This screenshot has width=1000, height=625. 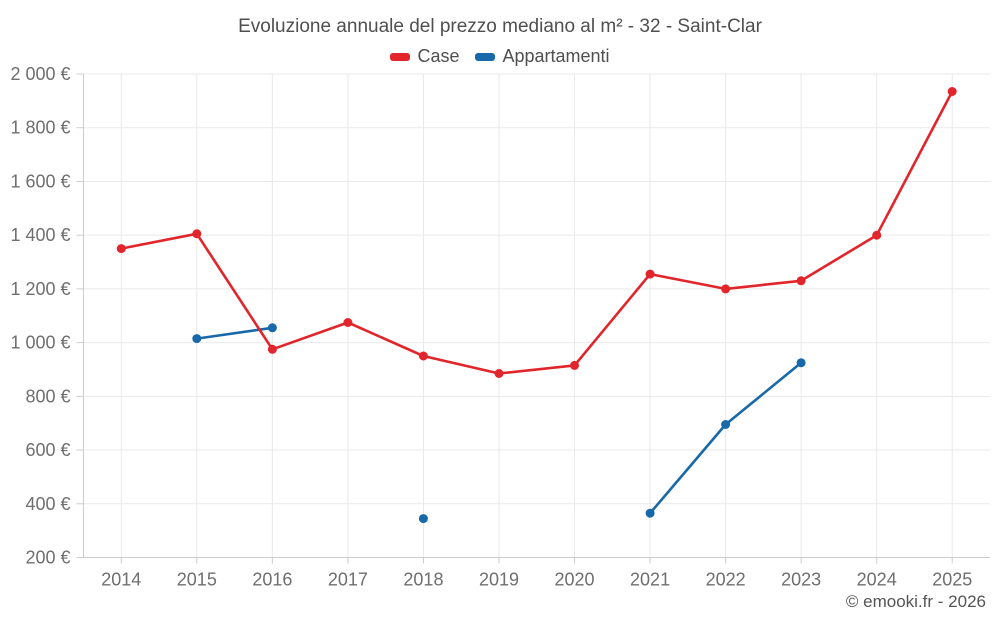 What do you see at coordinates (915, 601) in the screenshot?
I see `copyright: © emooki.fr - 2026` at bounding box center [915, 601].